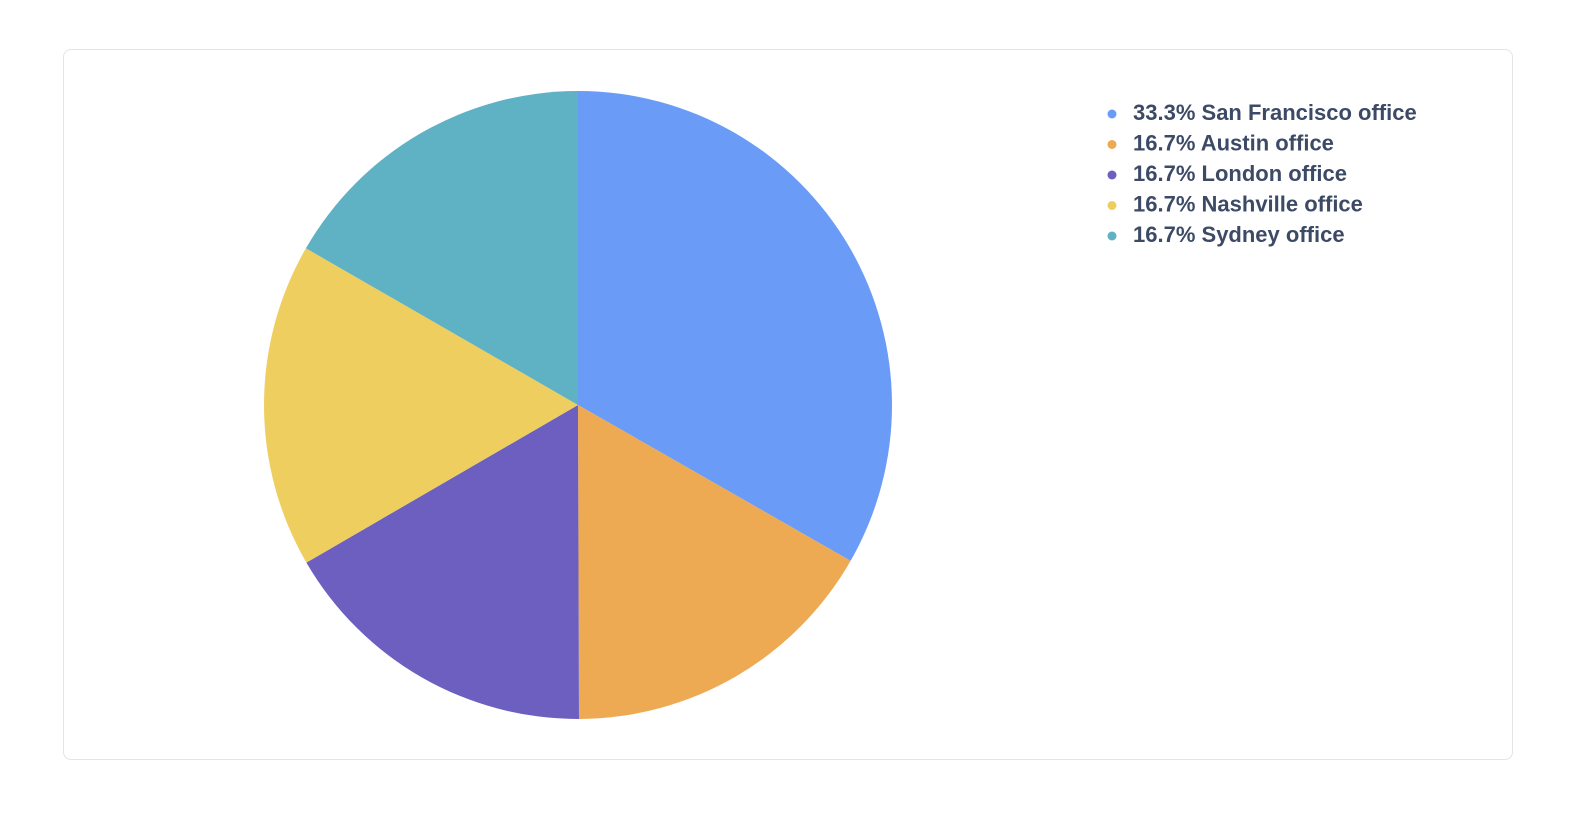 This screenshot has height=822, width=1586. I want to click on legend-name: London office, so click(1274, 173).